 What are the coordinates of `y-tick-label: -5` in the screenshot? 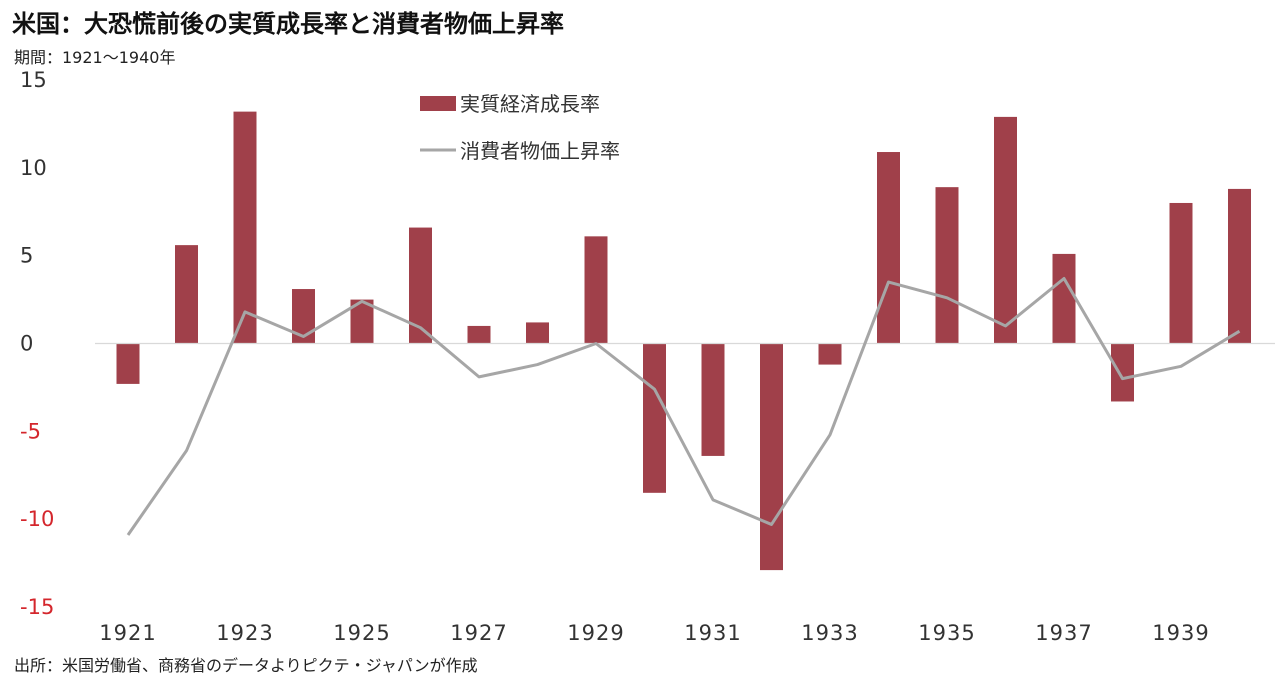 It's located at (30, 431).